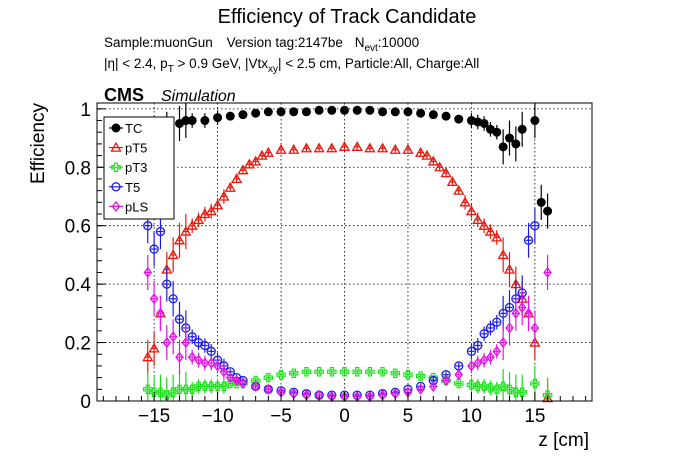  I want to click on y-tick-label: 0.4, so click(78, 285).